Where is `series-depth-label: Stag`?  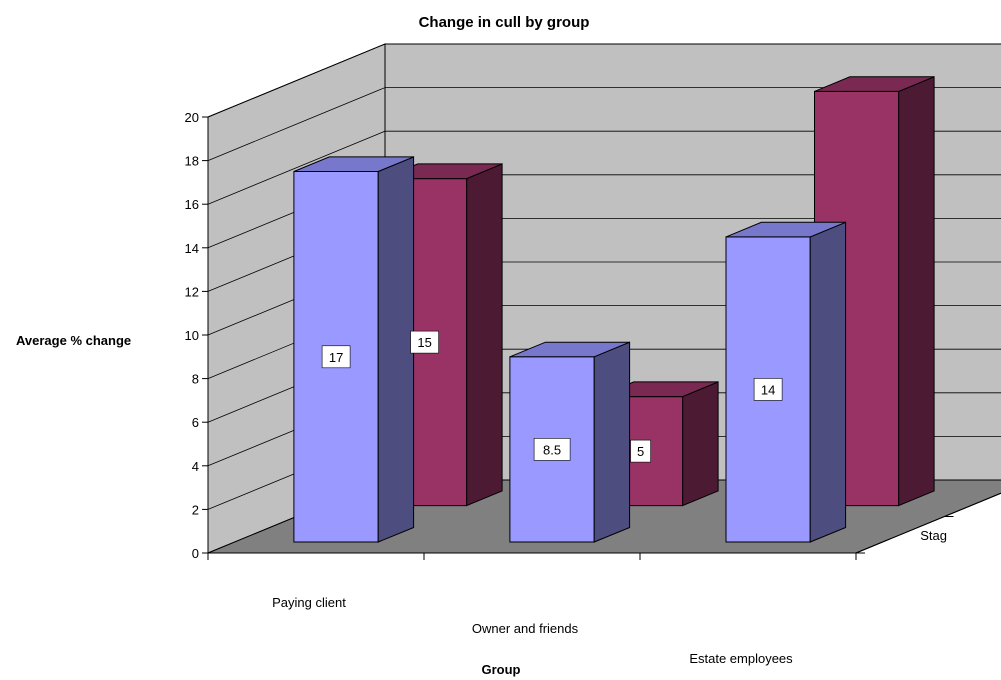
series-depth-label: Stag is located at coordinates (933, 535).